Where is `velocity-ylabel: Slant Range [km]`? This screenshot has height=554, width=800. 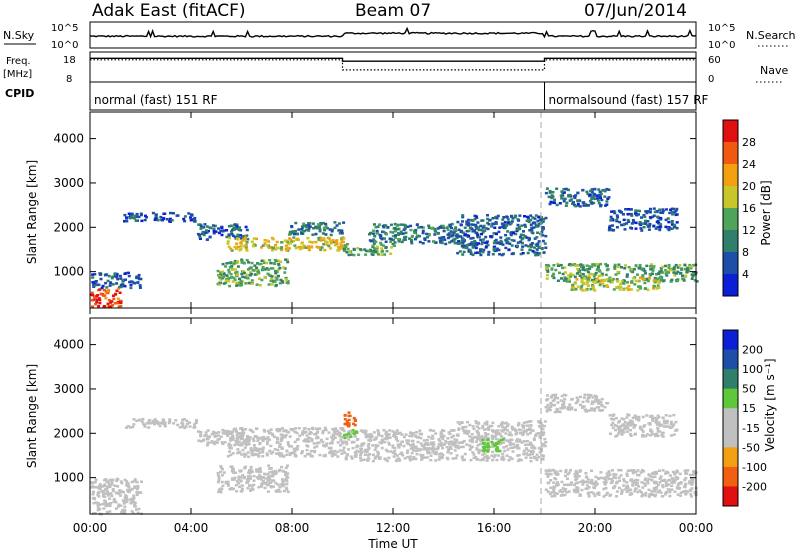
velocity-ylabel: Slant Range [km] is located at coordinates (32, 416).